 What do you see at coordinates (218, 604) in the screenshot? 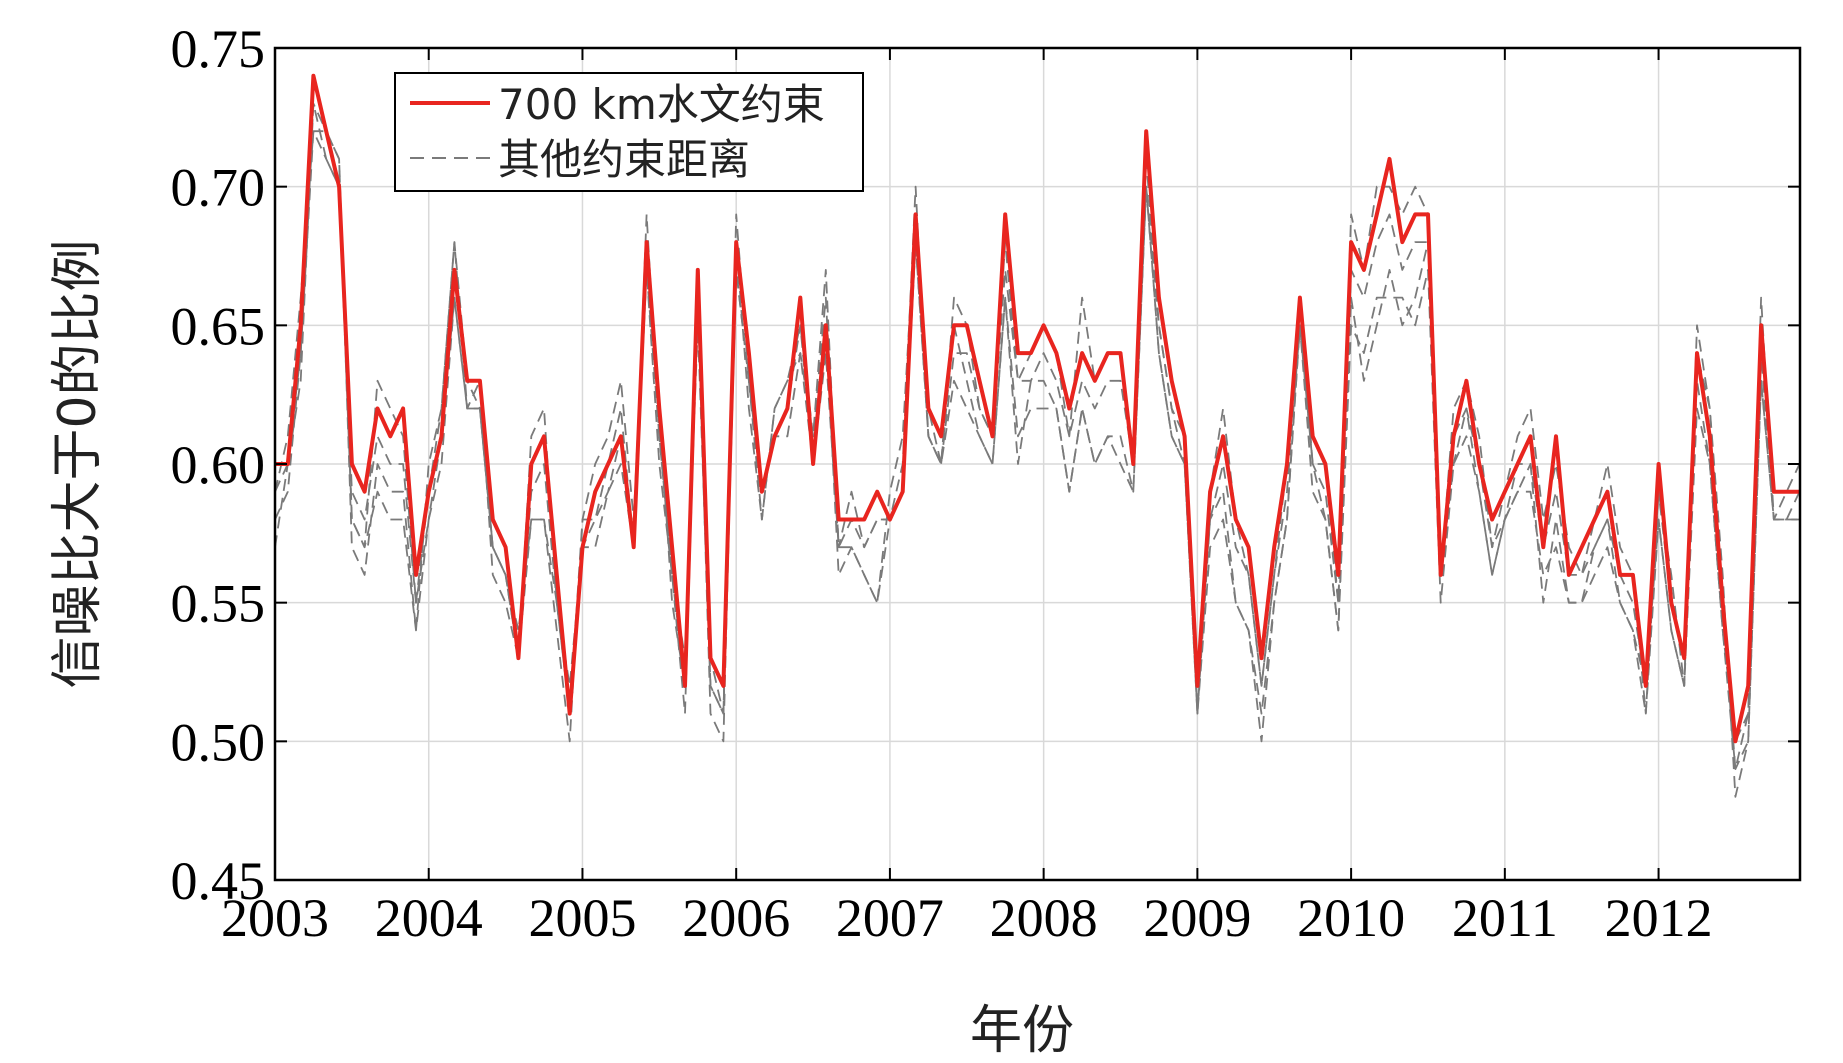
I see `y-tick-label: 0.55` at bounding box center [218, 604].